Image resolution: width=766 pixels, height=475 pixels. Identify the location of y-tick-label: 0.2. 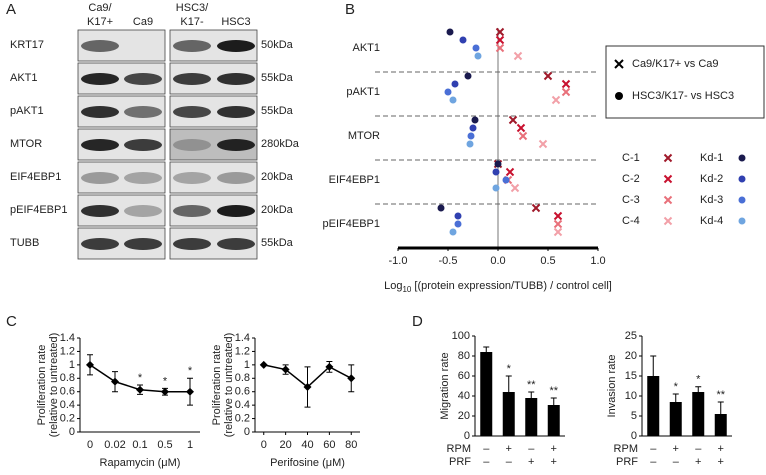
(242, 418).